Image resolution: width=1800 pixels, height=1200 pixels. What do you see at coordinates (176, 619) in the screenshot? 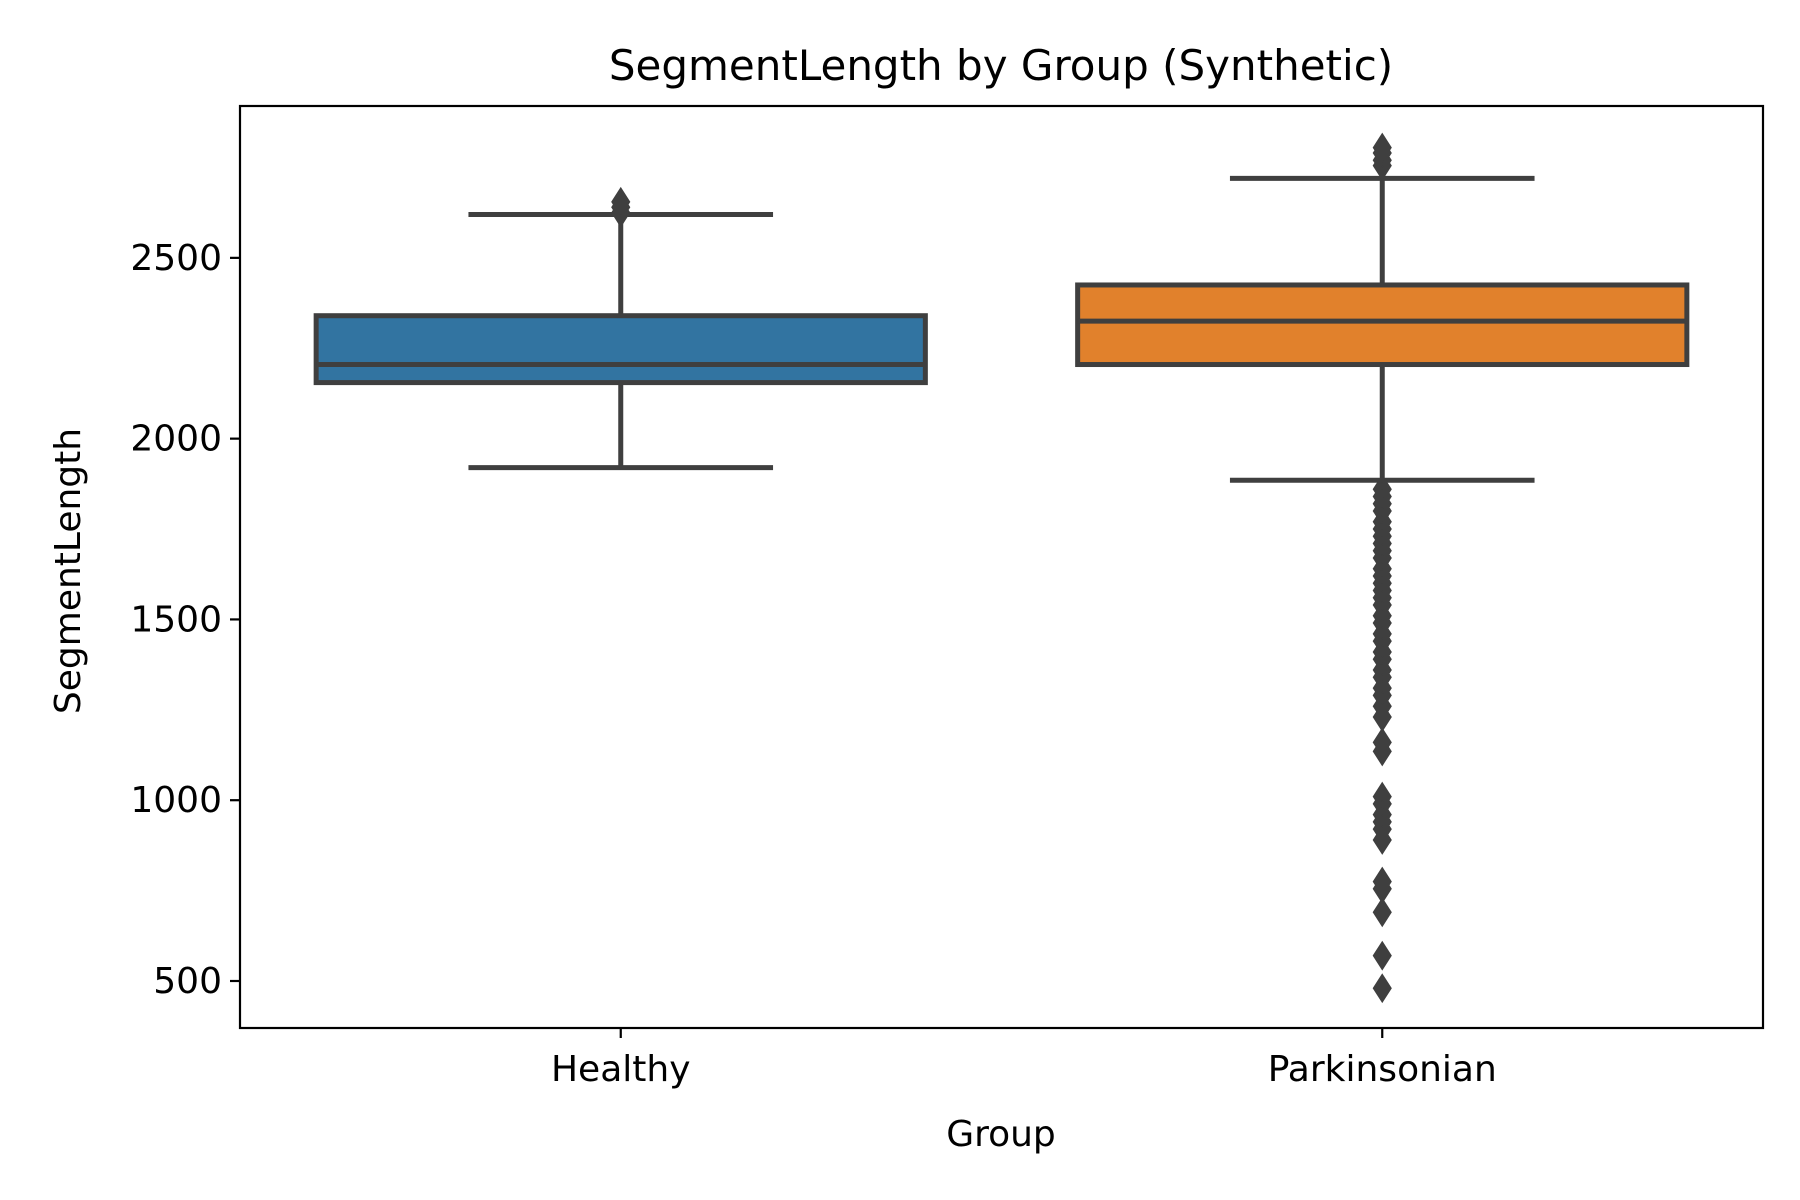
I see `y-tick-label: 1500` at bounding box center [176, 619].